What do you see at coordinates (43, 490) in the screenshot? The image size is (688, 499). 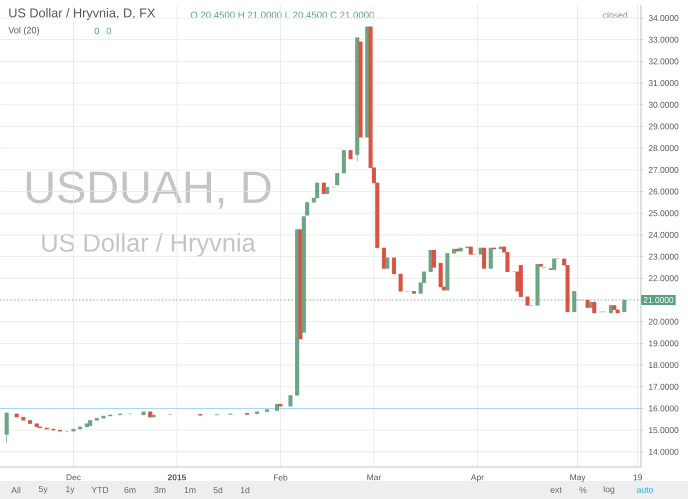 I see `text: 5y` at bounding box center [43, 490].